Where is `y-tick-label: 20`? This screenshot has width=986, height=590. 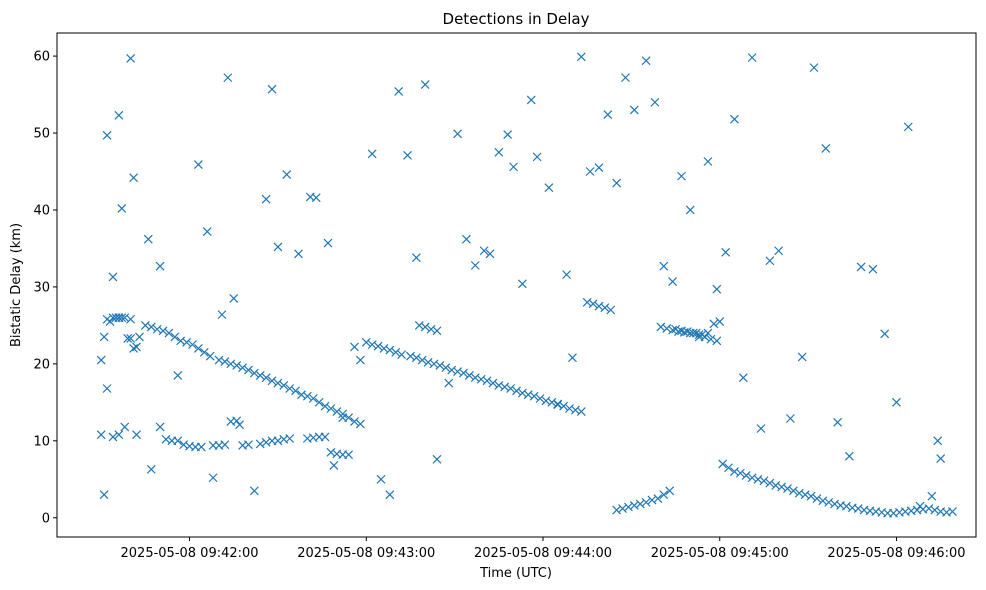
y-tick-label: 20 is located at coordinates (41, 364).